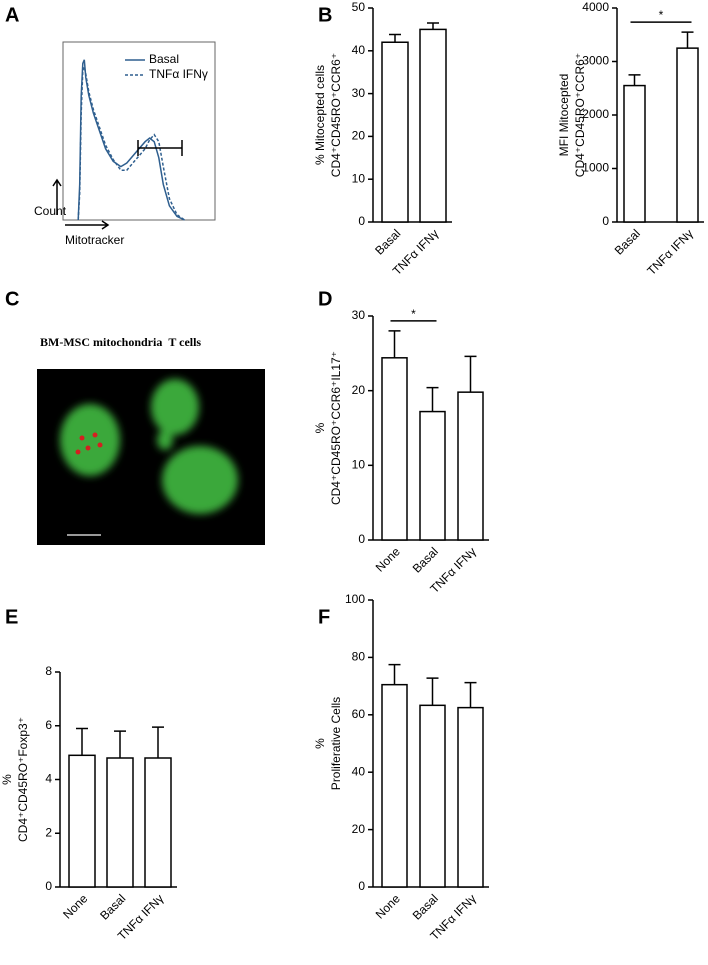  Describe the element at coordinates (355, 599) in the screenshot. I see `y-tick-label: 100` at that location.